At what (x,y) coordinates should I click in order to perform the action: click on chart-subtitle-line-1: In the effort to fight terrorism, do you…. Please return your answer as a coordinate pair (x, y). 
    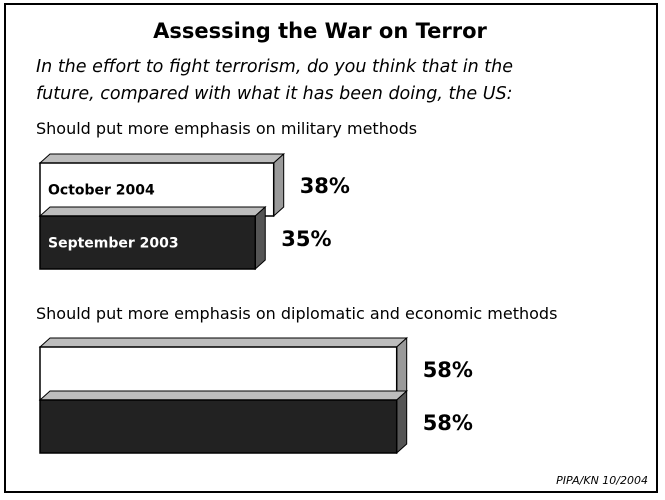
    Looking at the image, I should click on (274, 67).